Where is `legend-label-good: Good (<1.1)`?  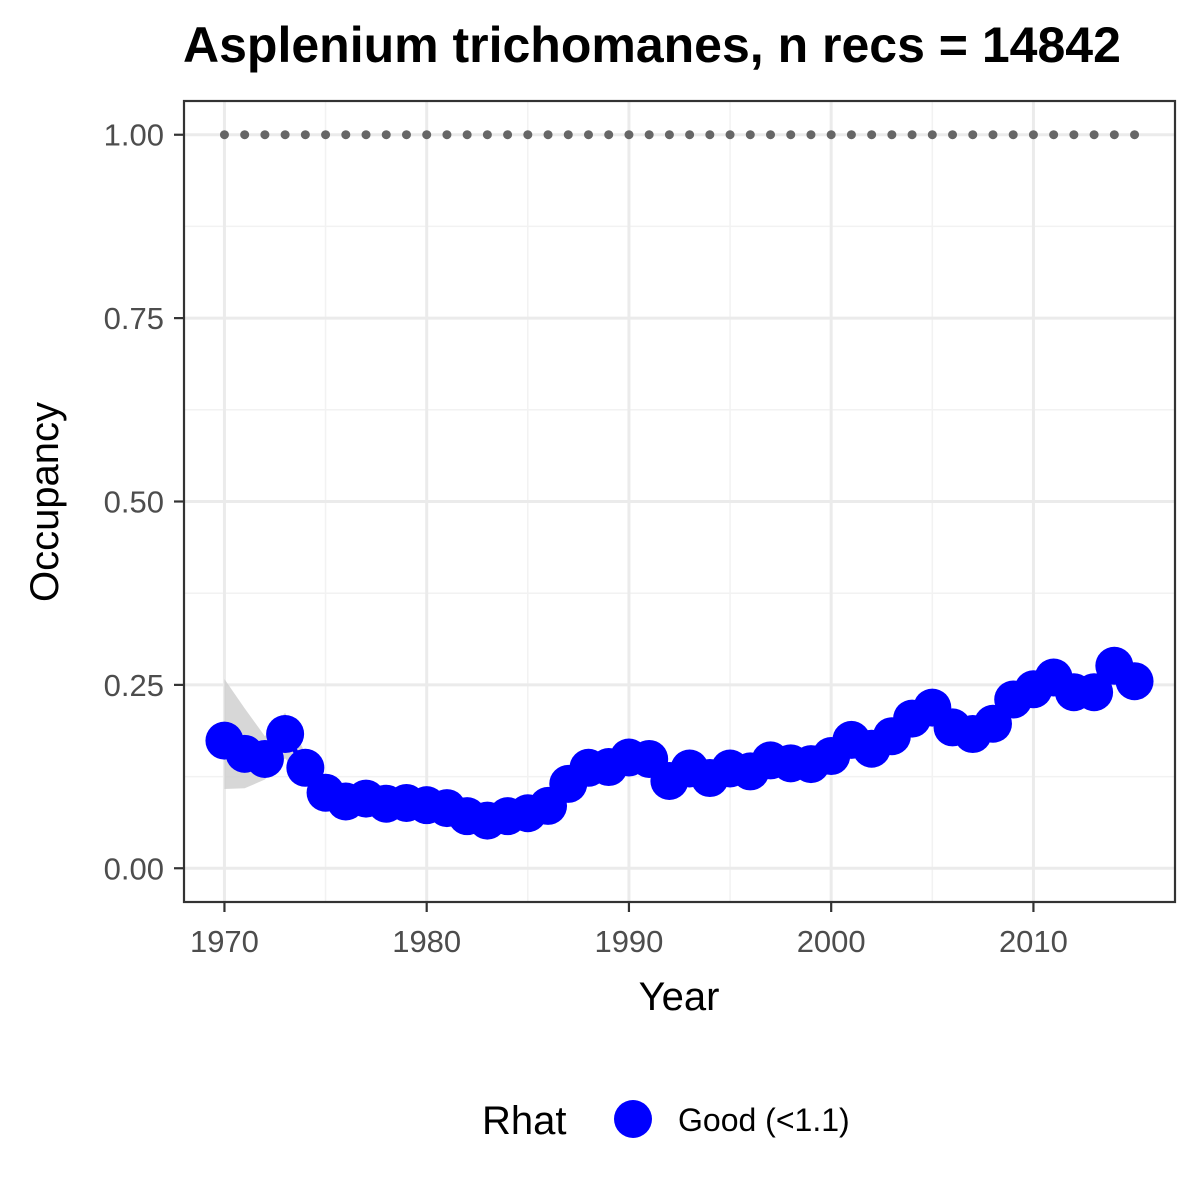 legend-label-good: Good (<1.1) is located at coordinates (764, 1120).